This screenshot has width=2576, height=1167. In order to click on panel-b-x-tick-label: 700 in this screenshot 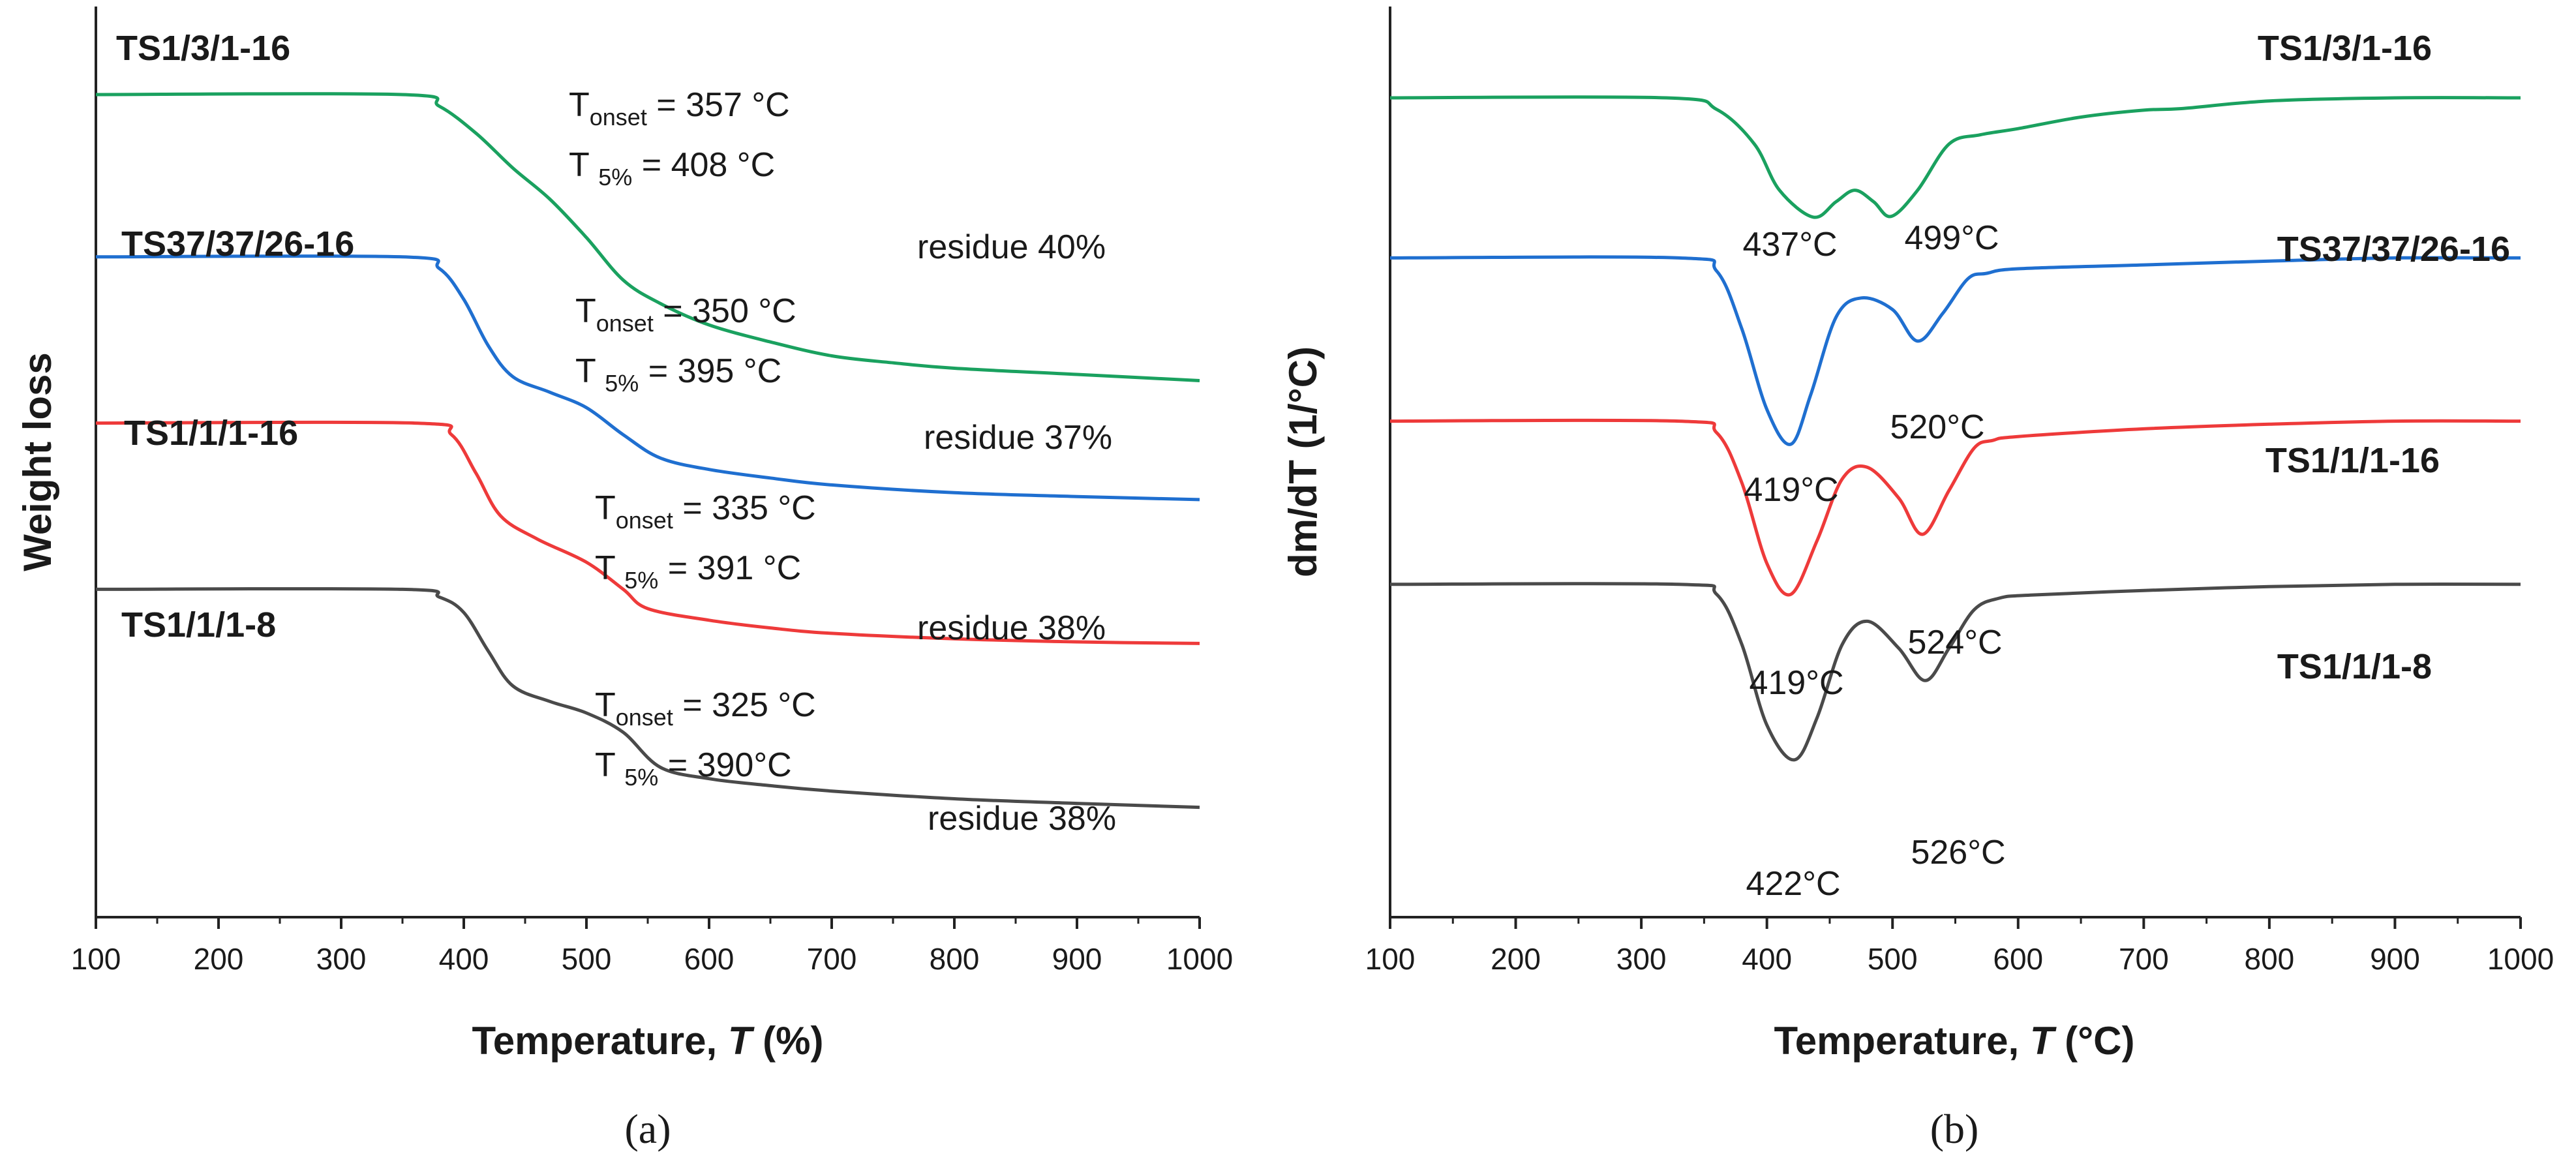, I will do `click(2144, 959)`.